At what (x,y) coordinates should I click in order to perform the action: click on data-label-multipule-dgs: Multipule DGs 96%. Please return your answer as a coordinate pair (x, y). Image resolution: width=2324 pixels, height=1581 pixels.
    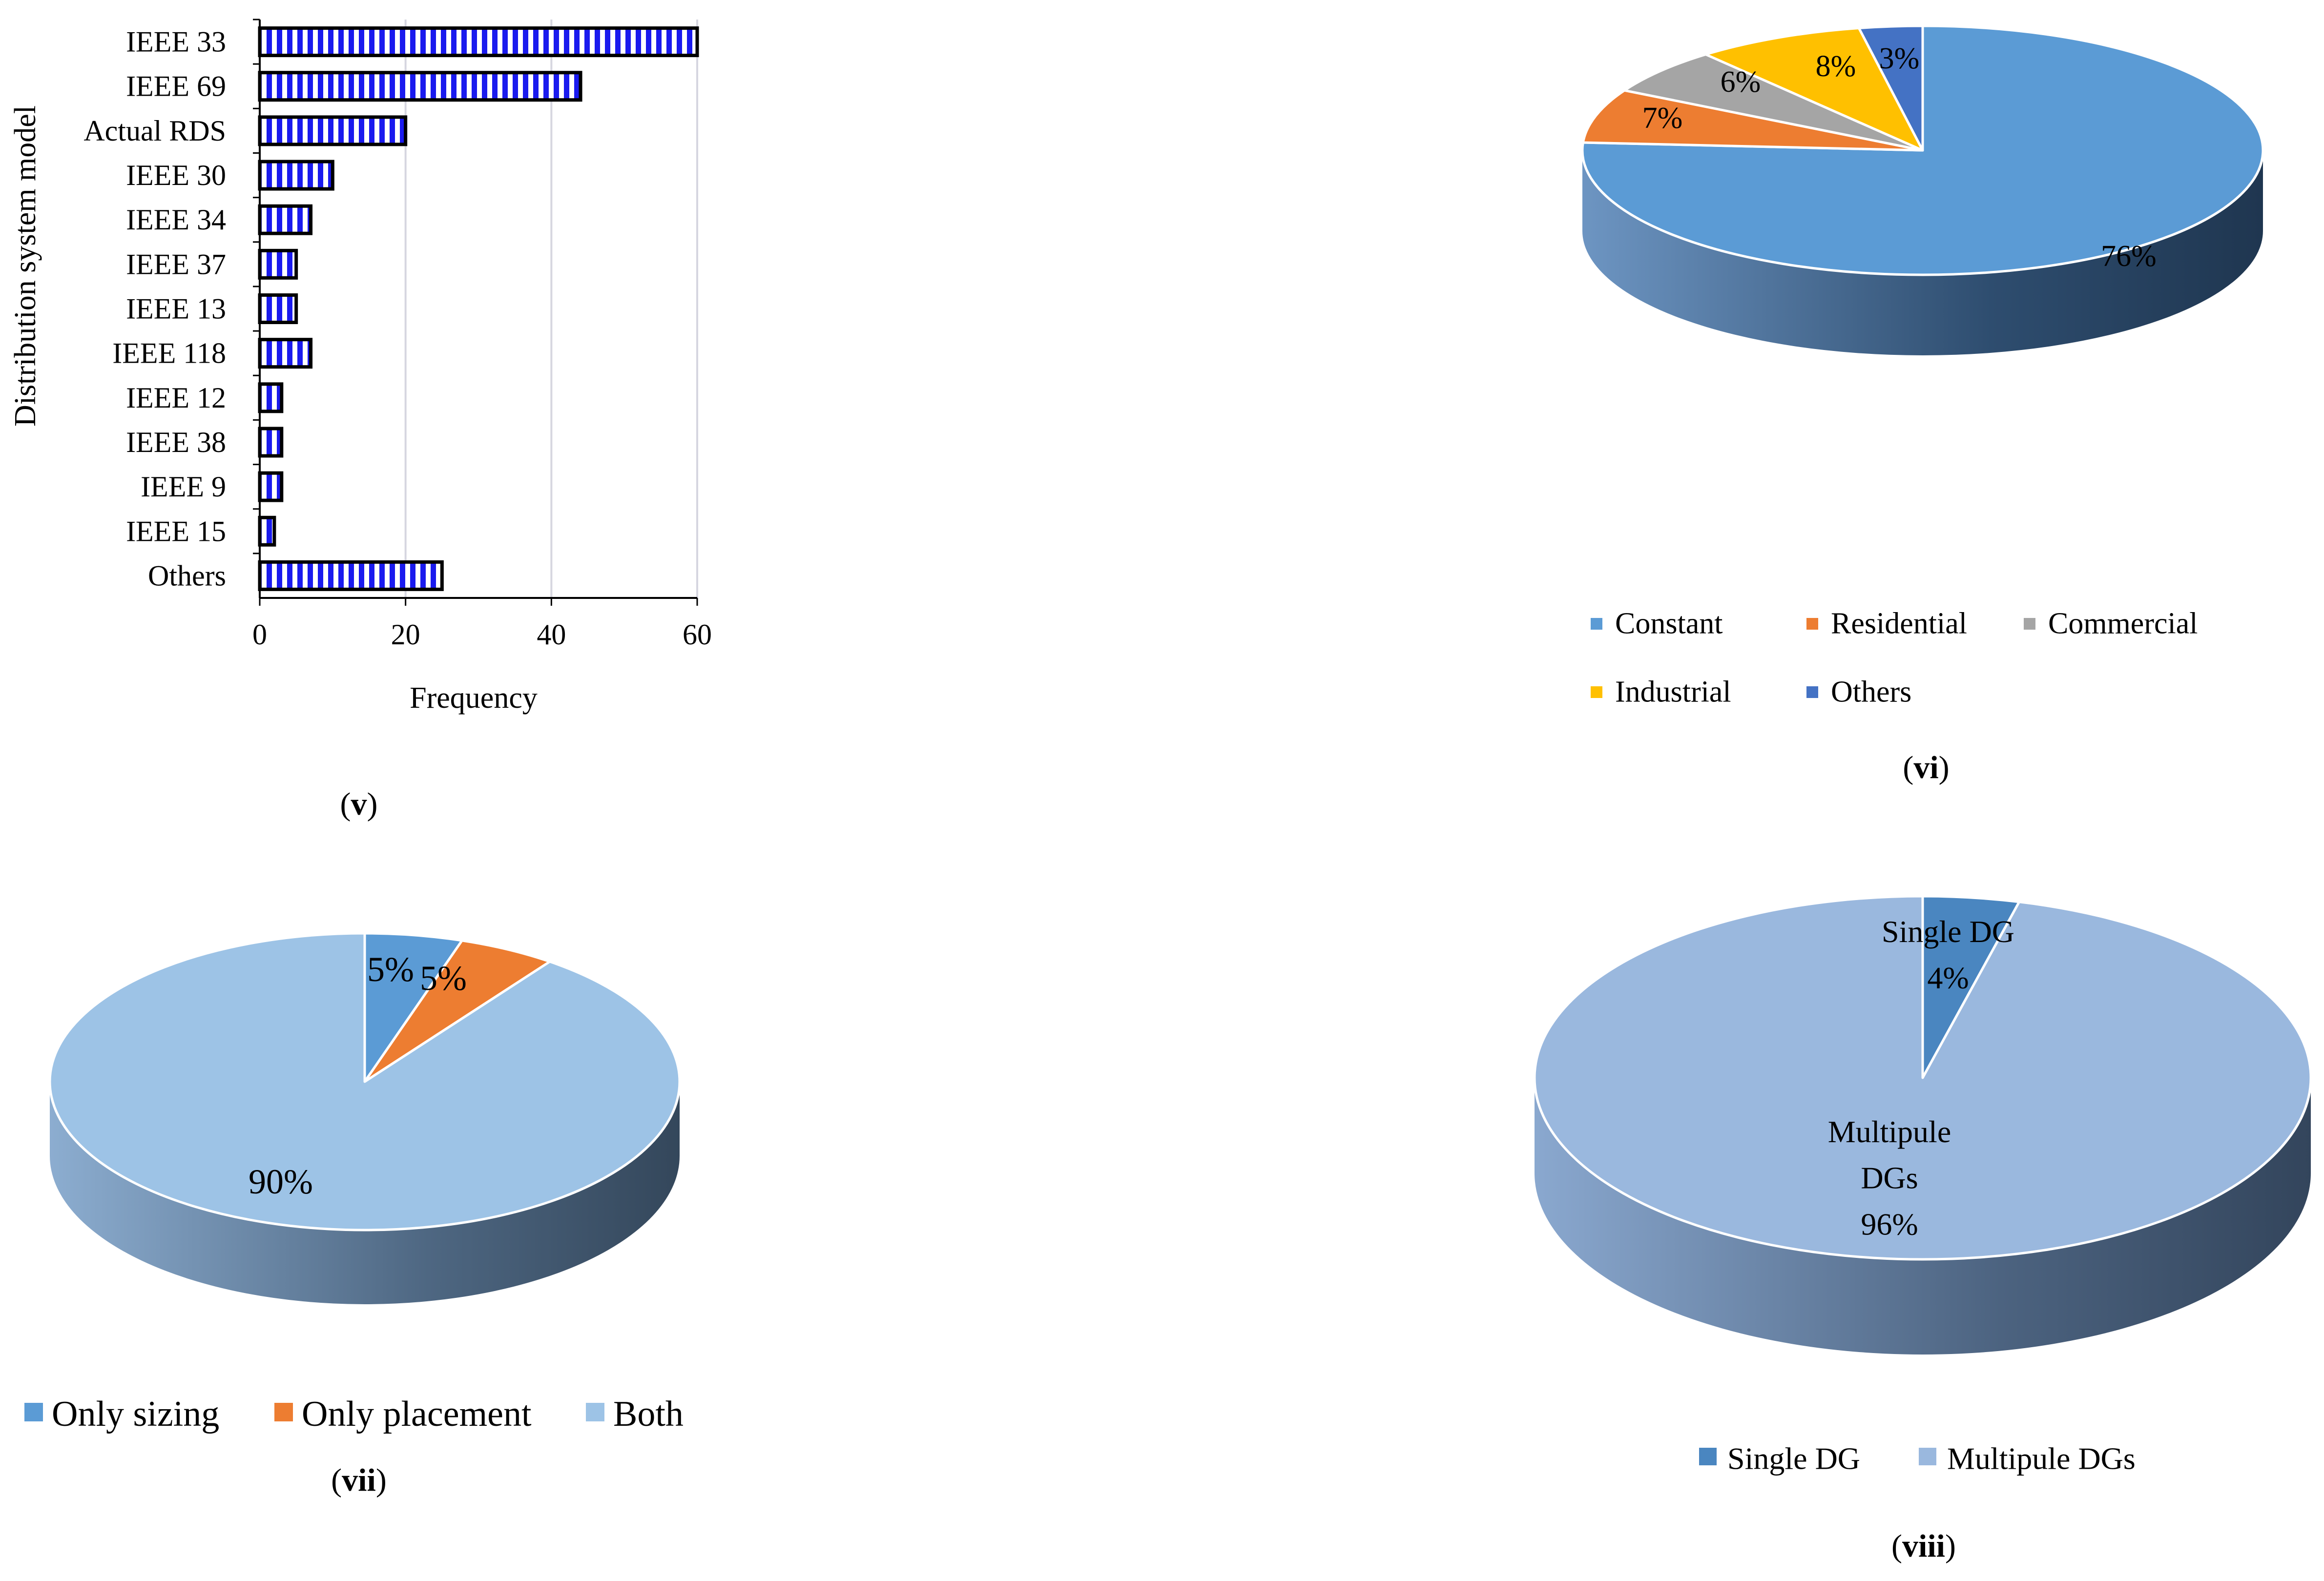
    Looking at the image, I should click on (1890, 1177).